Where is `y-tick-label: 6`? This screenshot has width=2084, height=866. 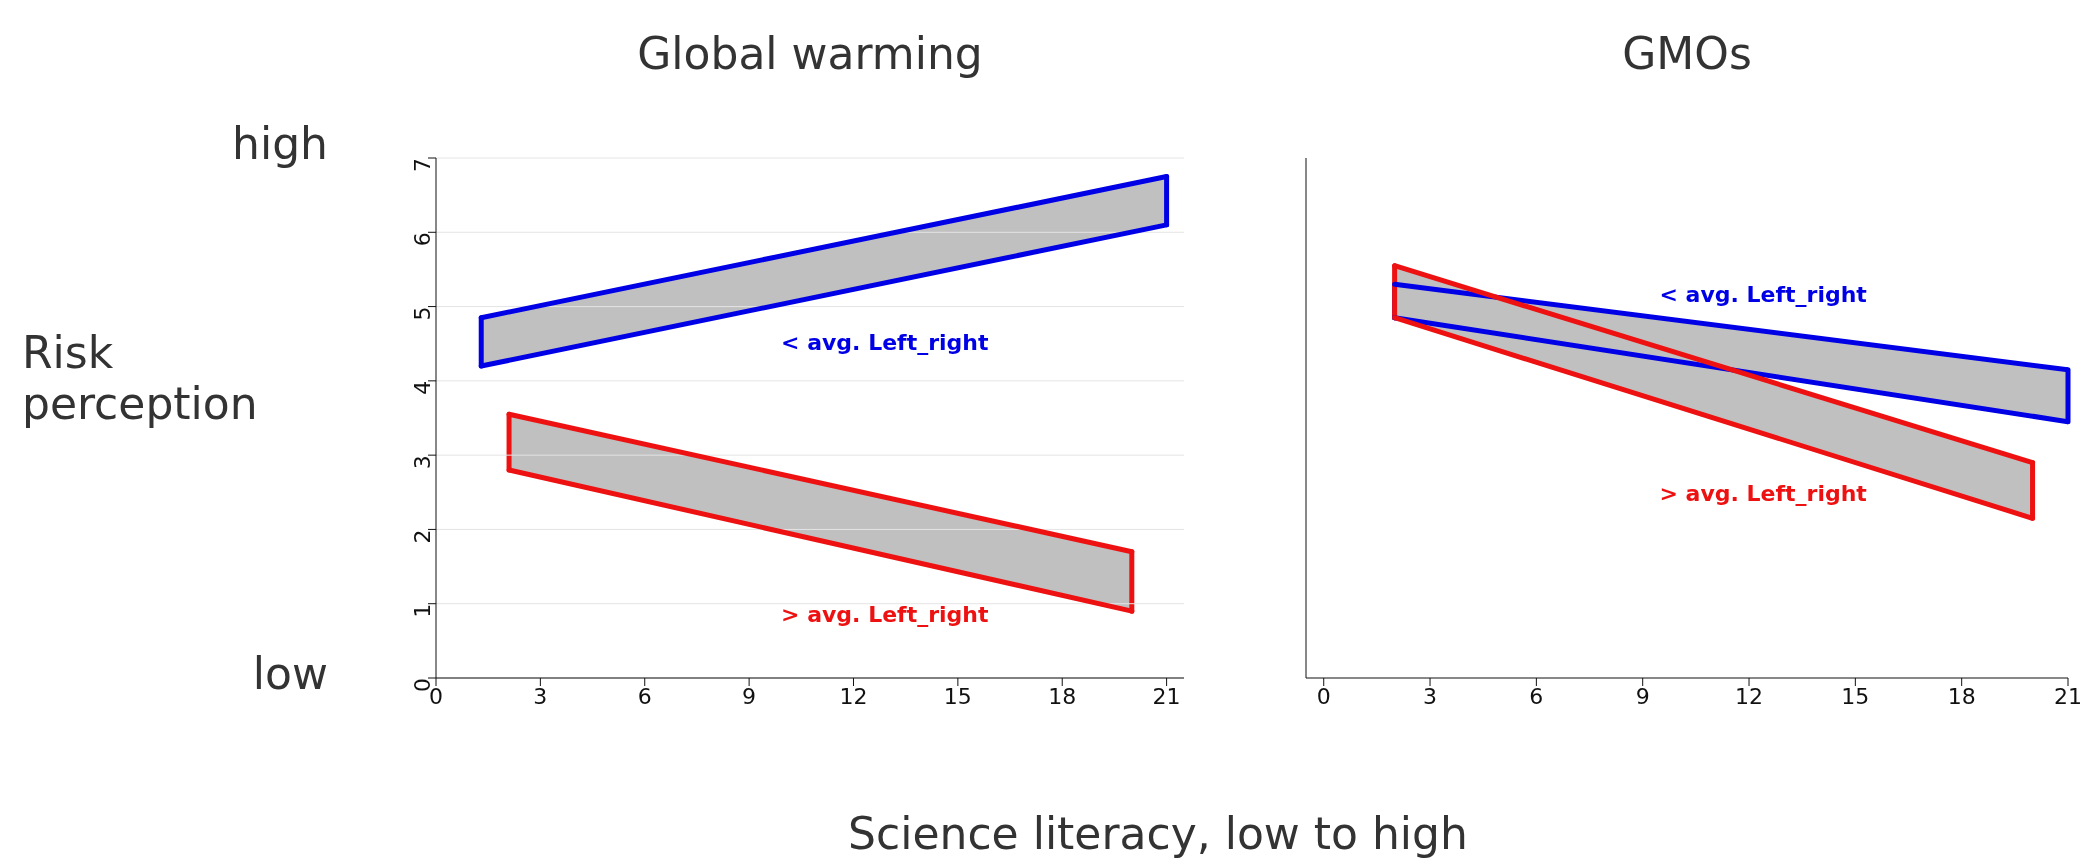 y-tick-label: 6 is located at coordinates (422, 239).